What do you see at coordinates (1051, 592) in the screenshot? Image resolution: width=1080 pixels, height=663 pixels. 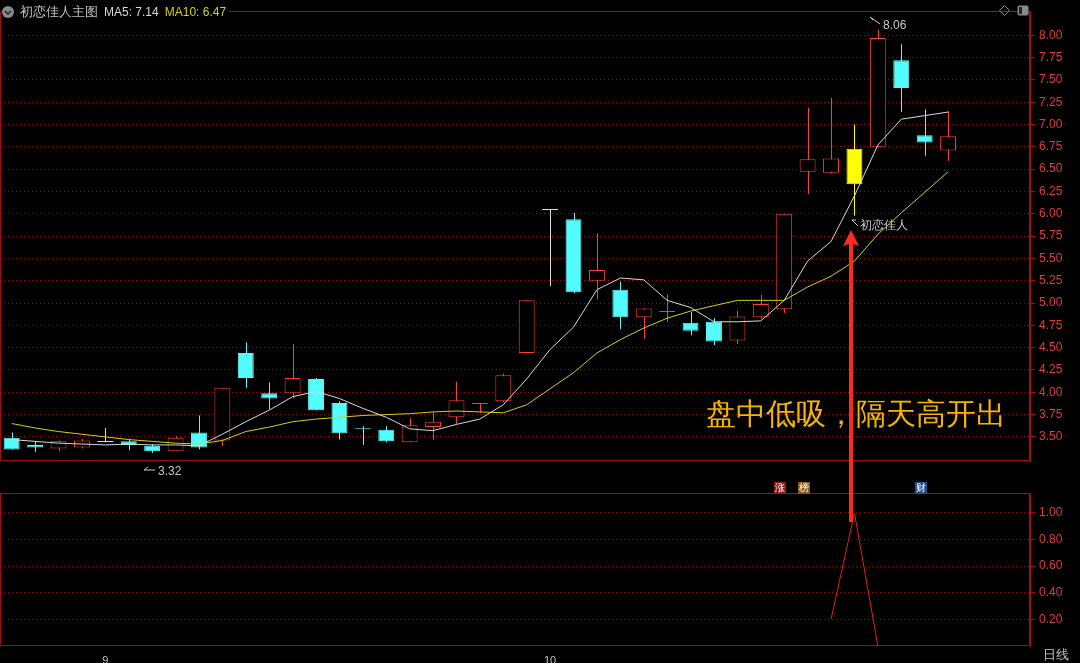 I see `y-tick-label: 0.40` at bounding box center [1051, 592].